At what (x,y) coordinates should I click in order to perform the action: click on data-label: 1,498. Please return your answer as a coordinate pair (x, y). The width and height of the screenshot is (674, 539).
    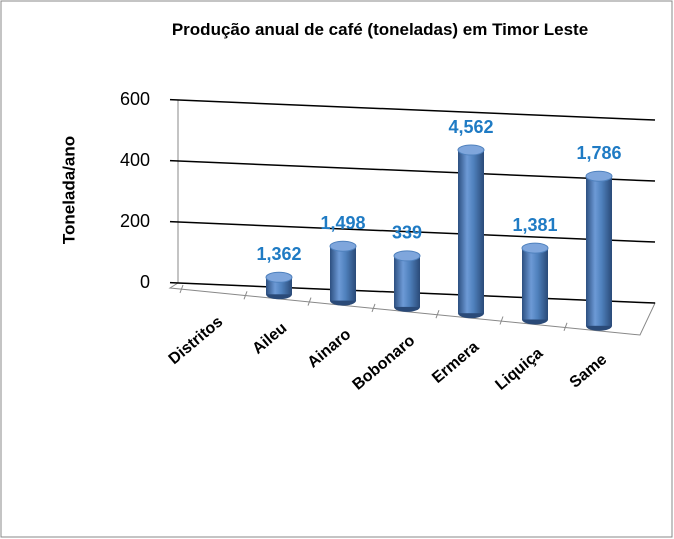
    Looking at the image, I should click on (342, 223).